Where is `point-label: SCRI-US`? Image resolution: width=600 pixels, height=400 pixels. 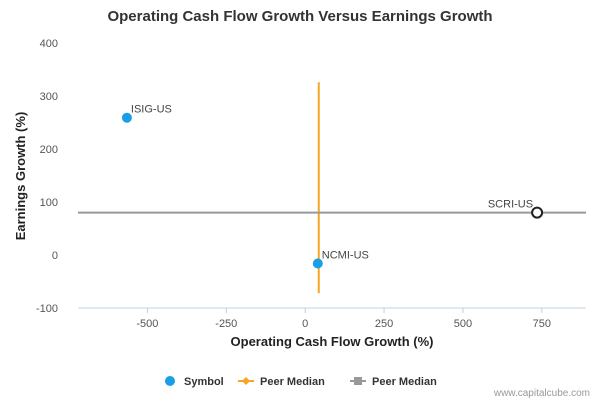 point-label: SCRI-US is located at coordinates (510, 205).